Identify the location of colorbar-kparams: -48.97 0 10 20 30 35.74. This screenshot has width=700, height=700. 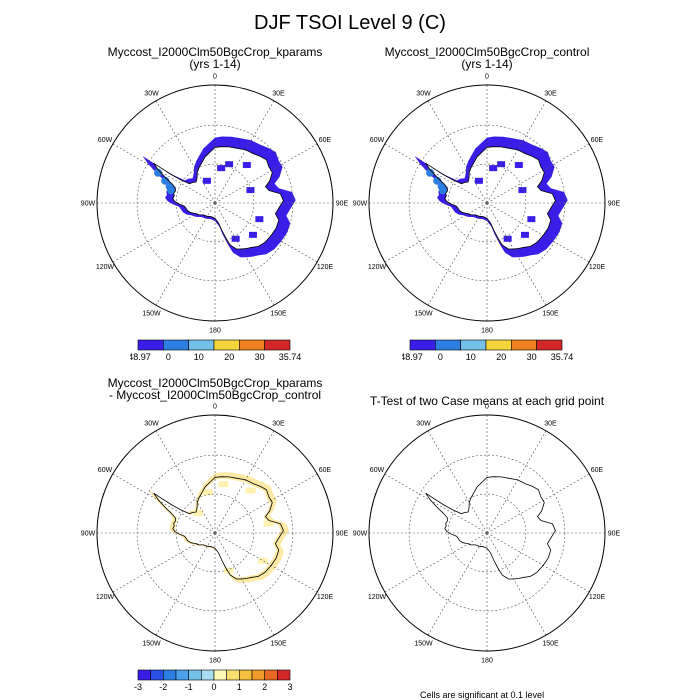
(216, 350).